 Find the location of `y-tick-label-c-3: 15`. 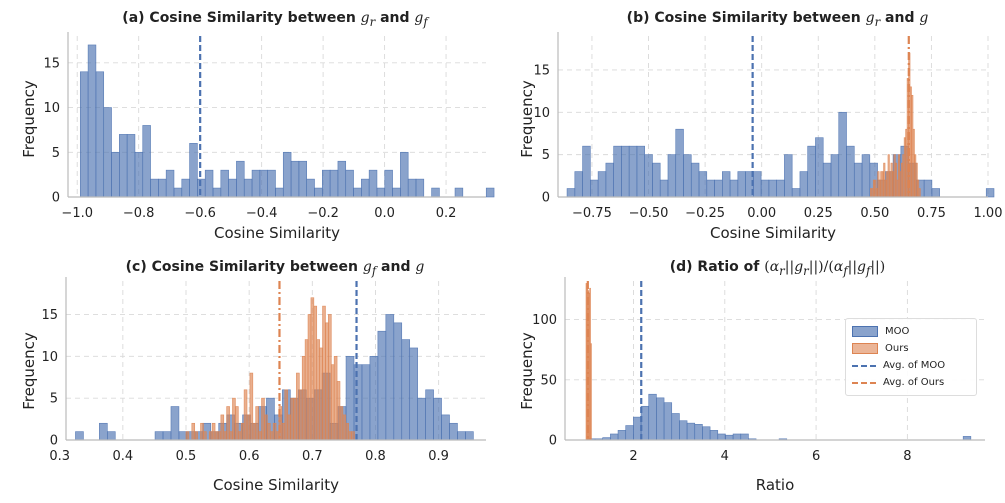

y-tick-label-c-3: 15 is located at coordinates (49, 315).